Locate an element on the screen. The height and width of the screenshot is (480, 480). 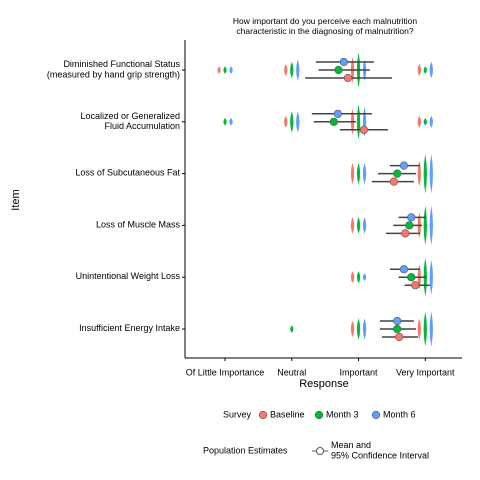
y-axis-label: Item is located at coordinates (16, 199).